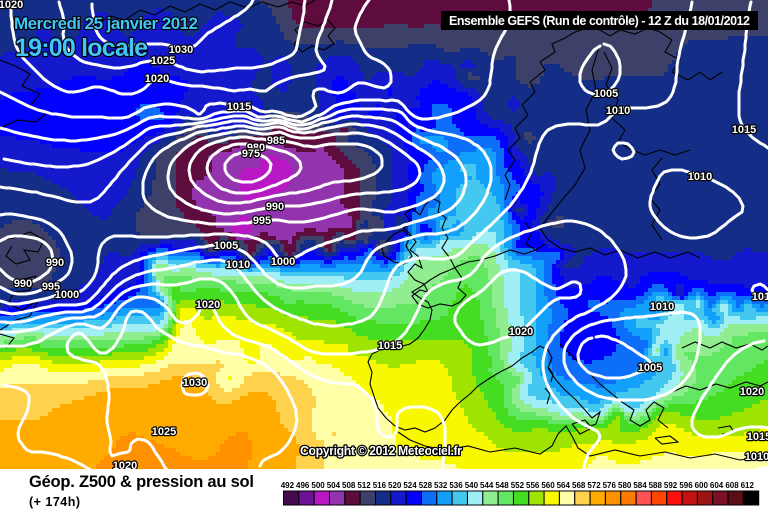  What do you see at coordinates (381, 451) in the screenshot?
I see `svg-text: Copyright © 2012 Meteociel.fr` at bounding box center [381, 451].